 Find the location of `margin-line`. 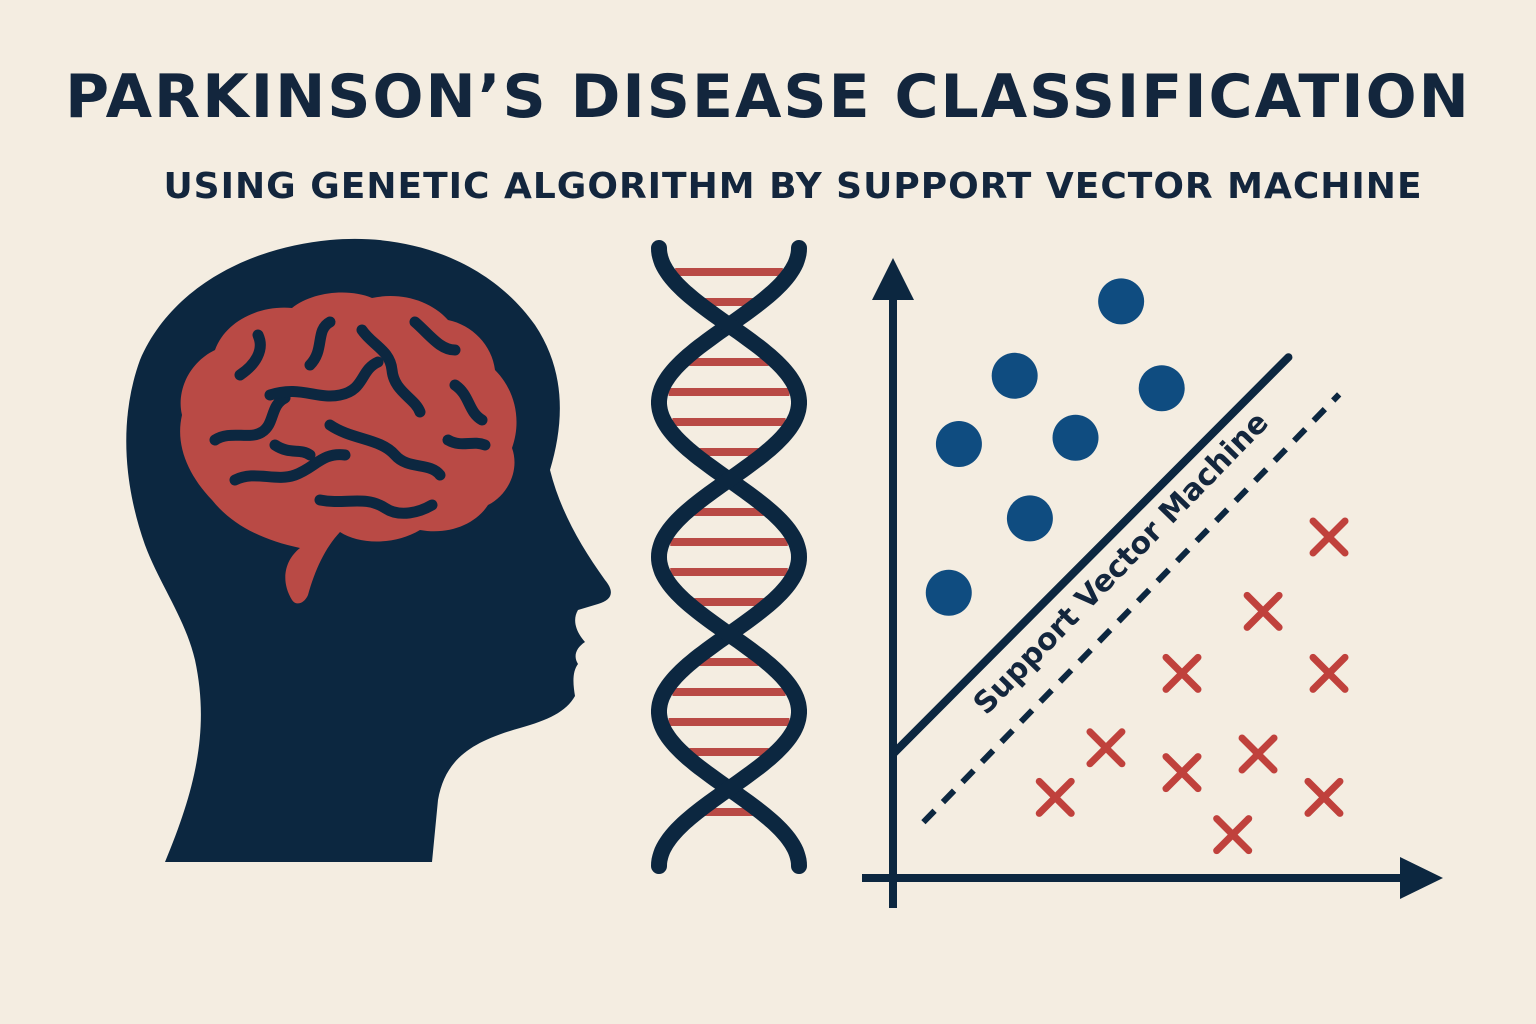

margin-line is located at coordinates (1131, 608).